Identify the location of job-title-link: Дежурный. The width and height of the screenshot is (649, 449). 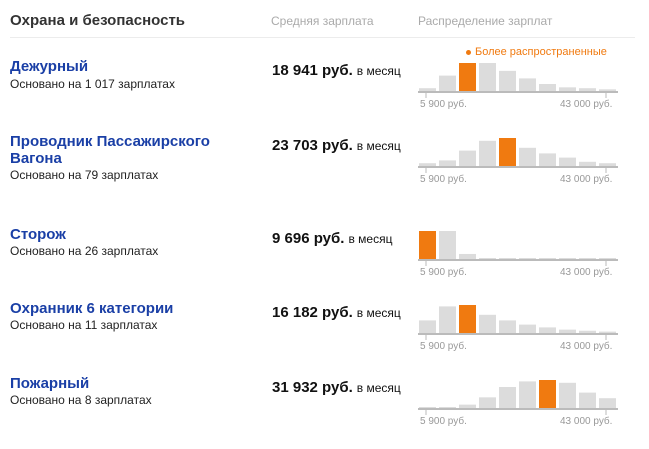
(49, 66).